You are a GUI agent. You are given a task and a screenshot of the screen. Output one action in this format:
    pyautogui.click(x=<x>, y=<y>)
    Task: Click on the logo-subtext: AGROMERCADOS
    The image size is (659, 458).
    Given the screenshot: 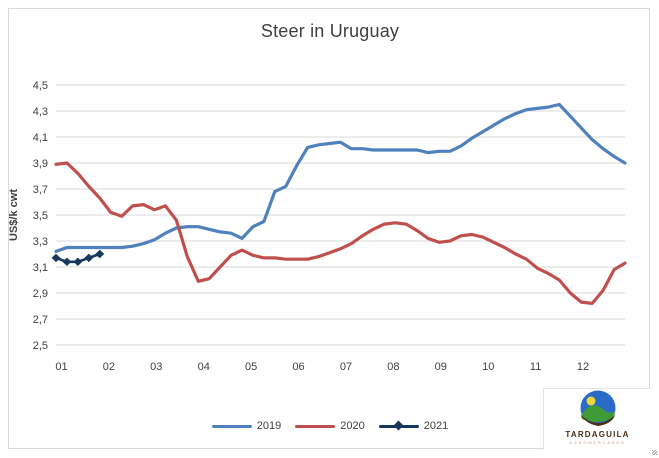 What is the action you would take?
    pyautogui.click(x=597, y=442)
    